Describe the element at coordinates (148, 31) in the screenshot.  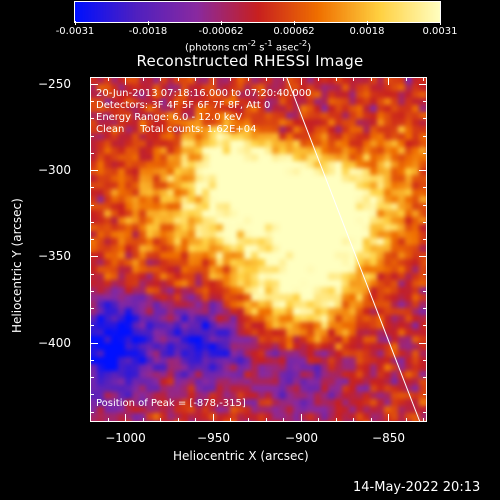
I see `colorbar-tick-label: -0.0018` at that location.